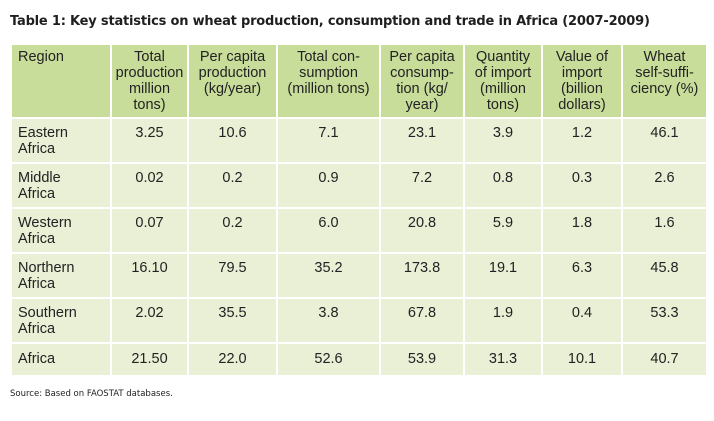 The width and height of the screenshot is (714, 421). I want to click on column-header-wheat-self-sufficiency: Wheat self-suffi- ciency (%), so click(664, 81).